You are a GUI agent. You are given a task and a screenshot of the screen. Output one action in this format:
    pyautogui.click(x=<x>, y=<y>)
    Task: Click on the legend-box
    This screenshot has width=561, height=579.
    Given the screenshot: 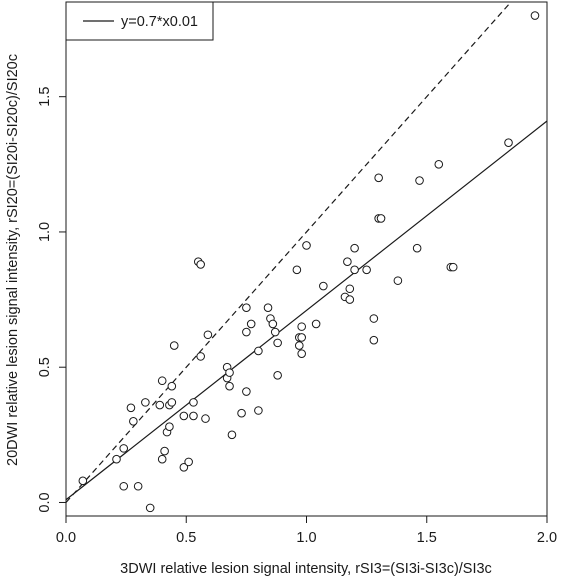 What is the action you would take?
    pyautogui.click(x=139, y=21)
    